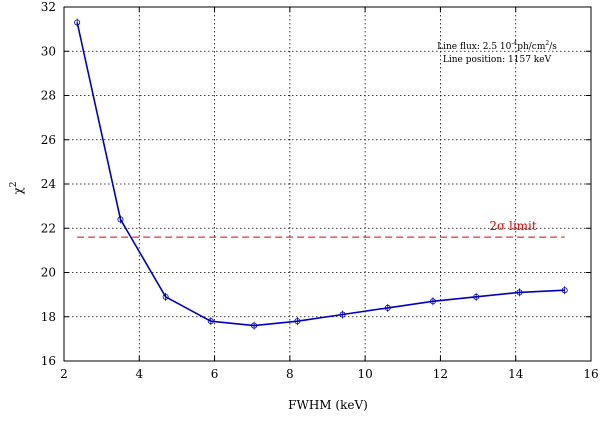  I want to click on y-tick-label: 30, so click(48, 51).